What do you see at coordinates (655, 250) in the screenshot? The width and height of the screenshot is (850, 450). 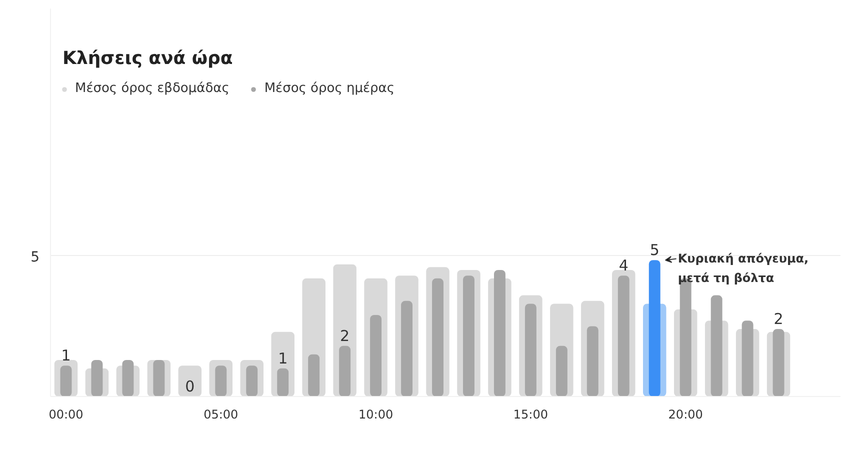 I see `data-label: 5` at bounding box center [655, 250].